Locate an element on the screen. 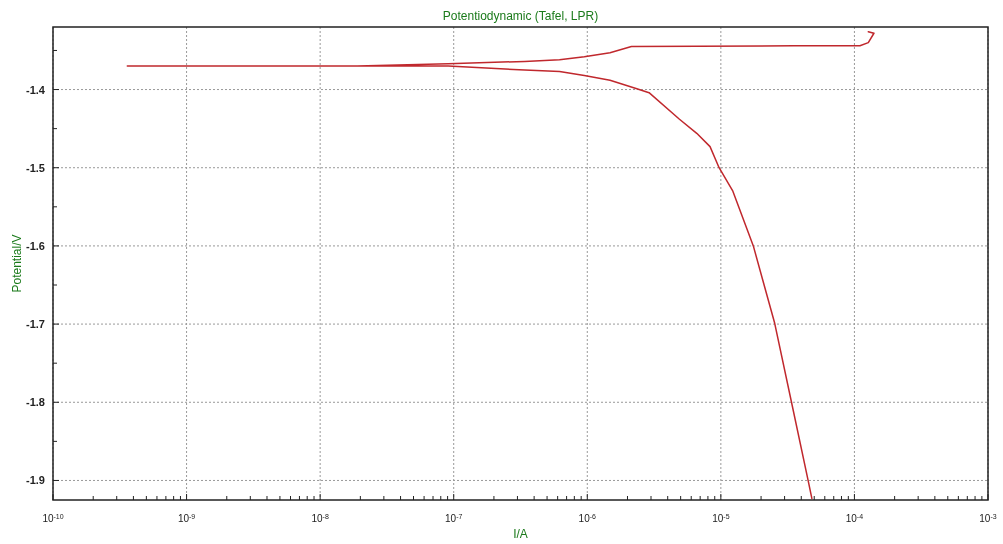  x-tick-label: 10$^{-7}$ is located at coordinates (454, 518).